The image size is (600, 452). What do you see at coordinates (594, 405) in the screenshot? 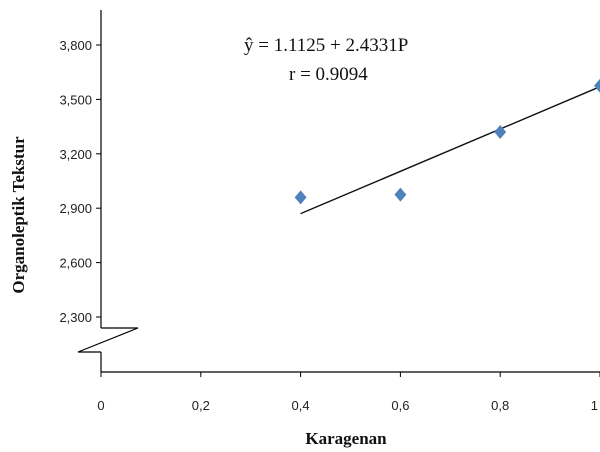
I see `x-tick-label: 1` at bounding box center [594, 405].